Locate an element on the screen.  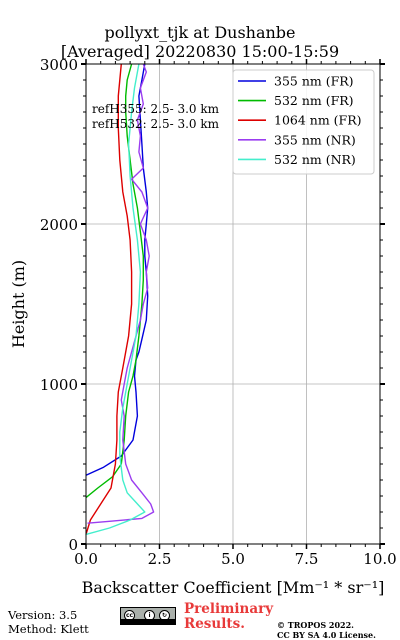
y-tick-label: 1000 is located at coordinates (59, 385).